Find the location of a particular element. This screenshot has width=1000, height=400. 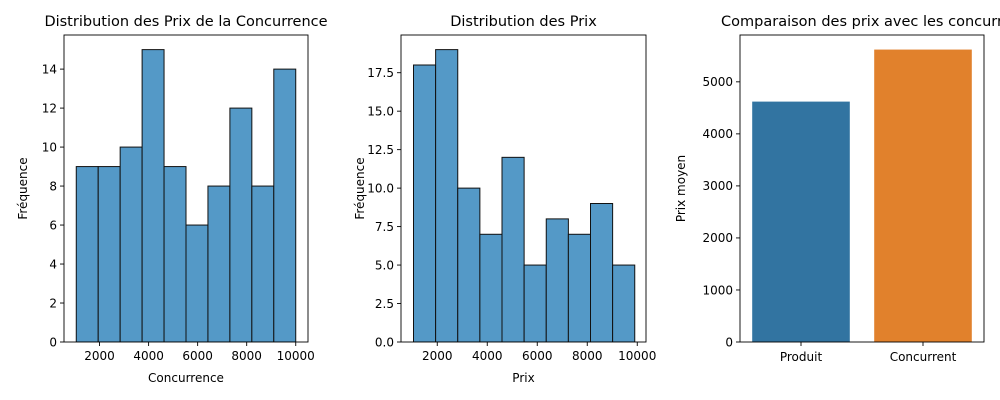

y-tick-label: 0.0 is located at coordinates (384, 342).